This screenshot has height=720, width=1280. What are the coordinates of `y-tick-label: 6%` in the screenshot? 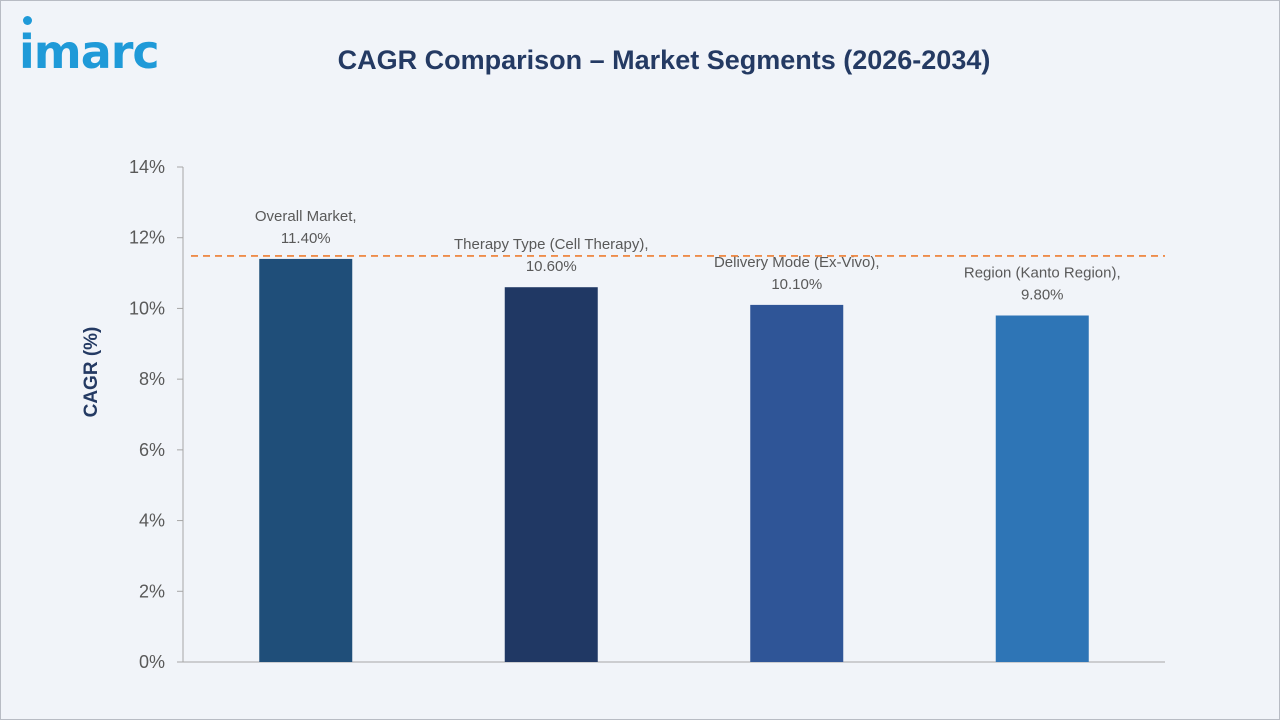 It's located at (152, 450).